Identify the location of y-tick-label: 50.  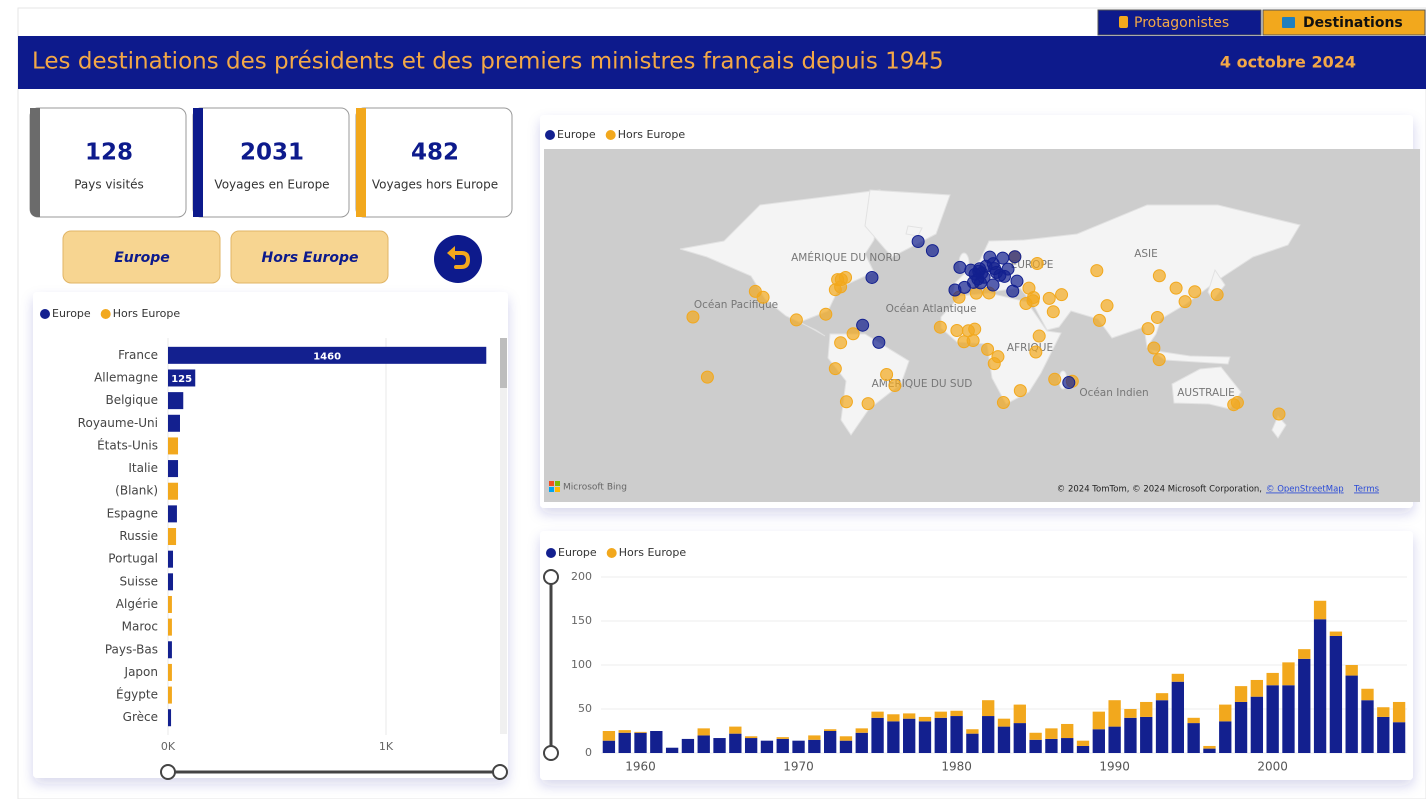
(585, 708).